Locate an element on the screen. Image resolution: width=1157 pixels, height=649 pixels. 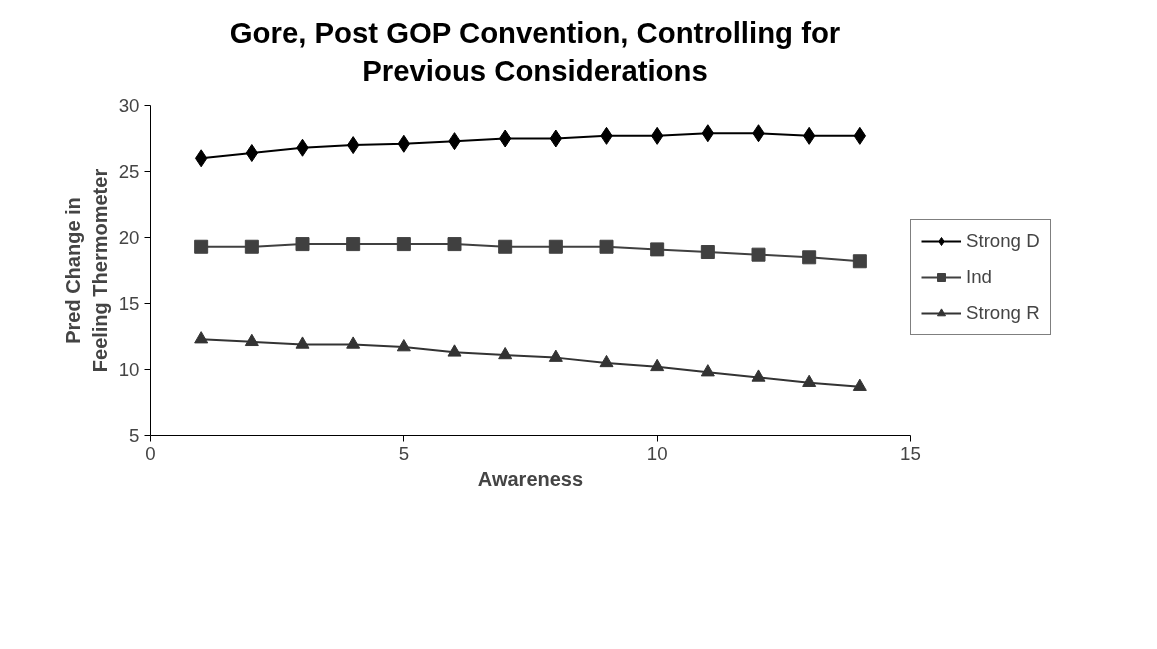
y-tick-label: 20 is located at coordinates (129, 238).